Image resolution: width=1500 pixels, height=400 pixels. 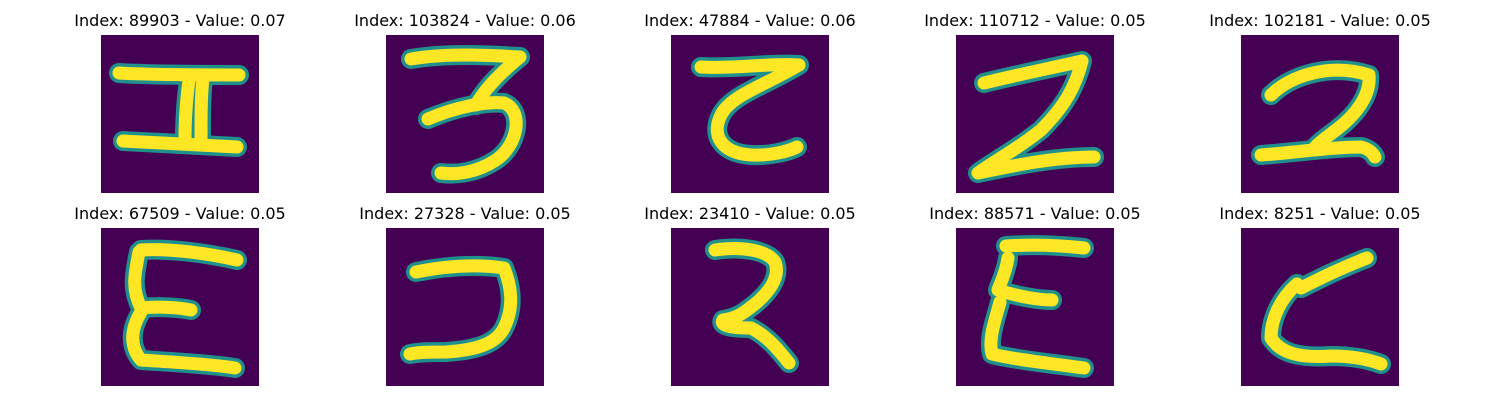 I want to click on image-panel: Index: 27328 - Value: 0.05, so click(x=465, y=294).